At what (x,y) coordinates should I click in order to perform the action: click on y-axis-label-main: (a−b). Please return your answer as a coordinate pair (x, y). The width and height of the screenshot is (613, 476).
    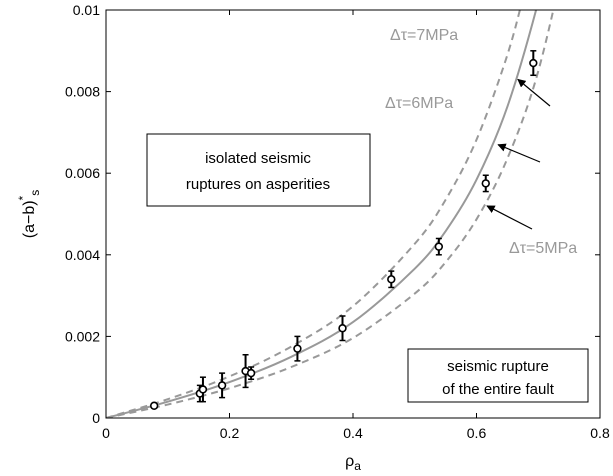
    Looking at the image, I should click on (29, 219).